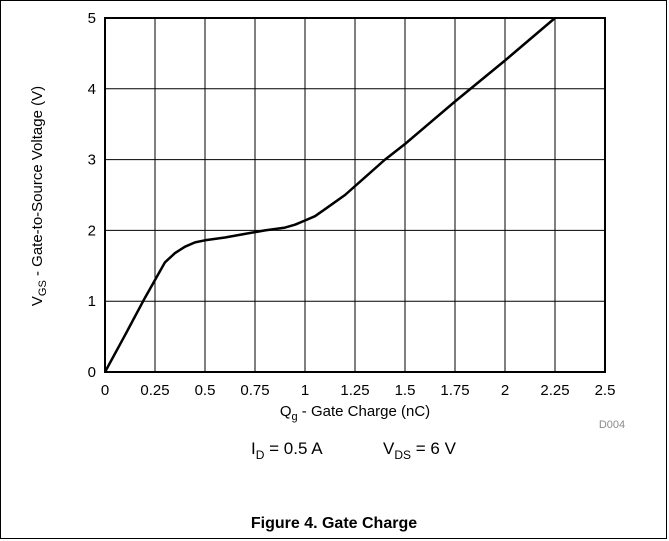 The image size is (669, 541). I want to click on y-axis-label: VGS - Gate-to-Source Voltage (V), so click(39, 196).